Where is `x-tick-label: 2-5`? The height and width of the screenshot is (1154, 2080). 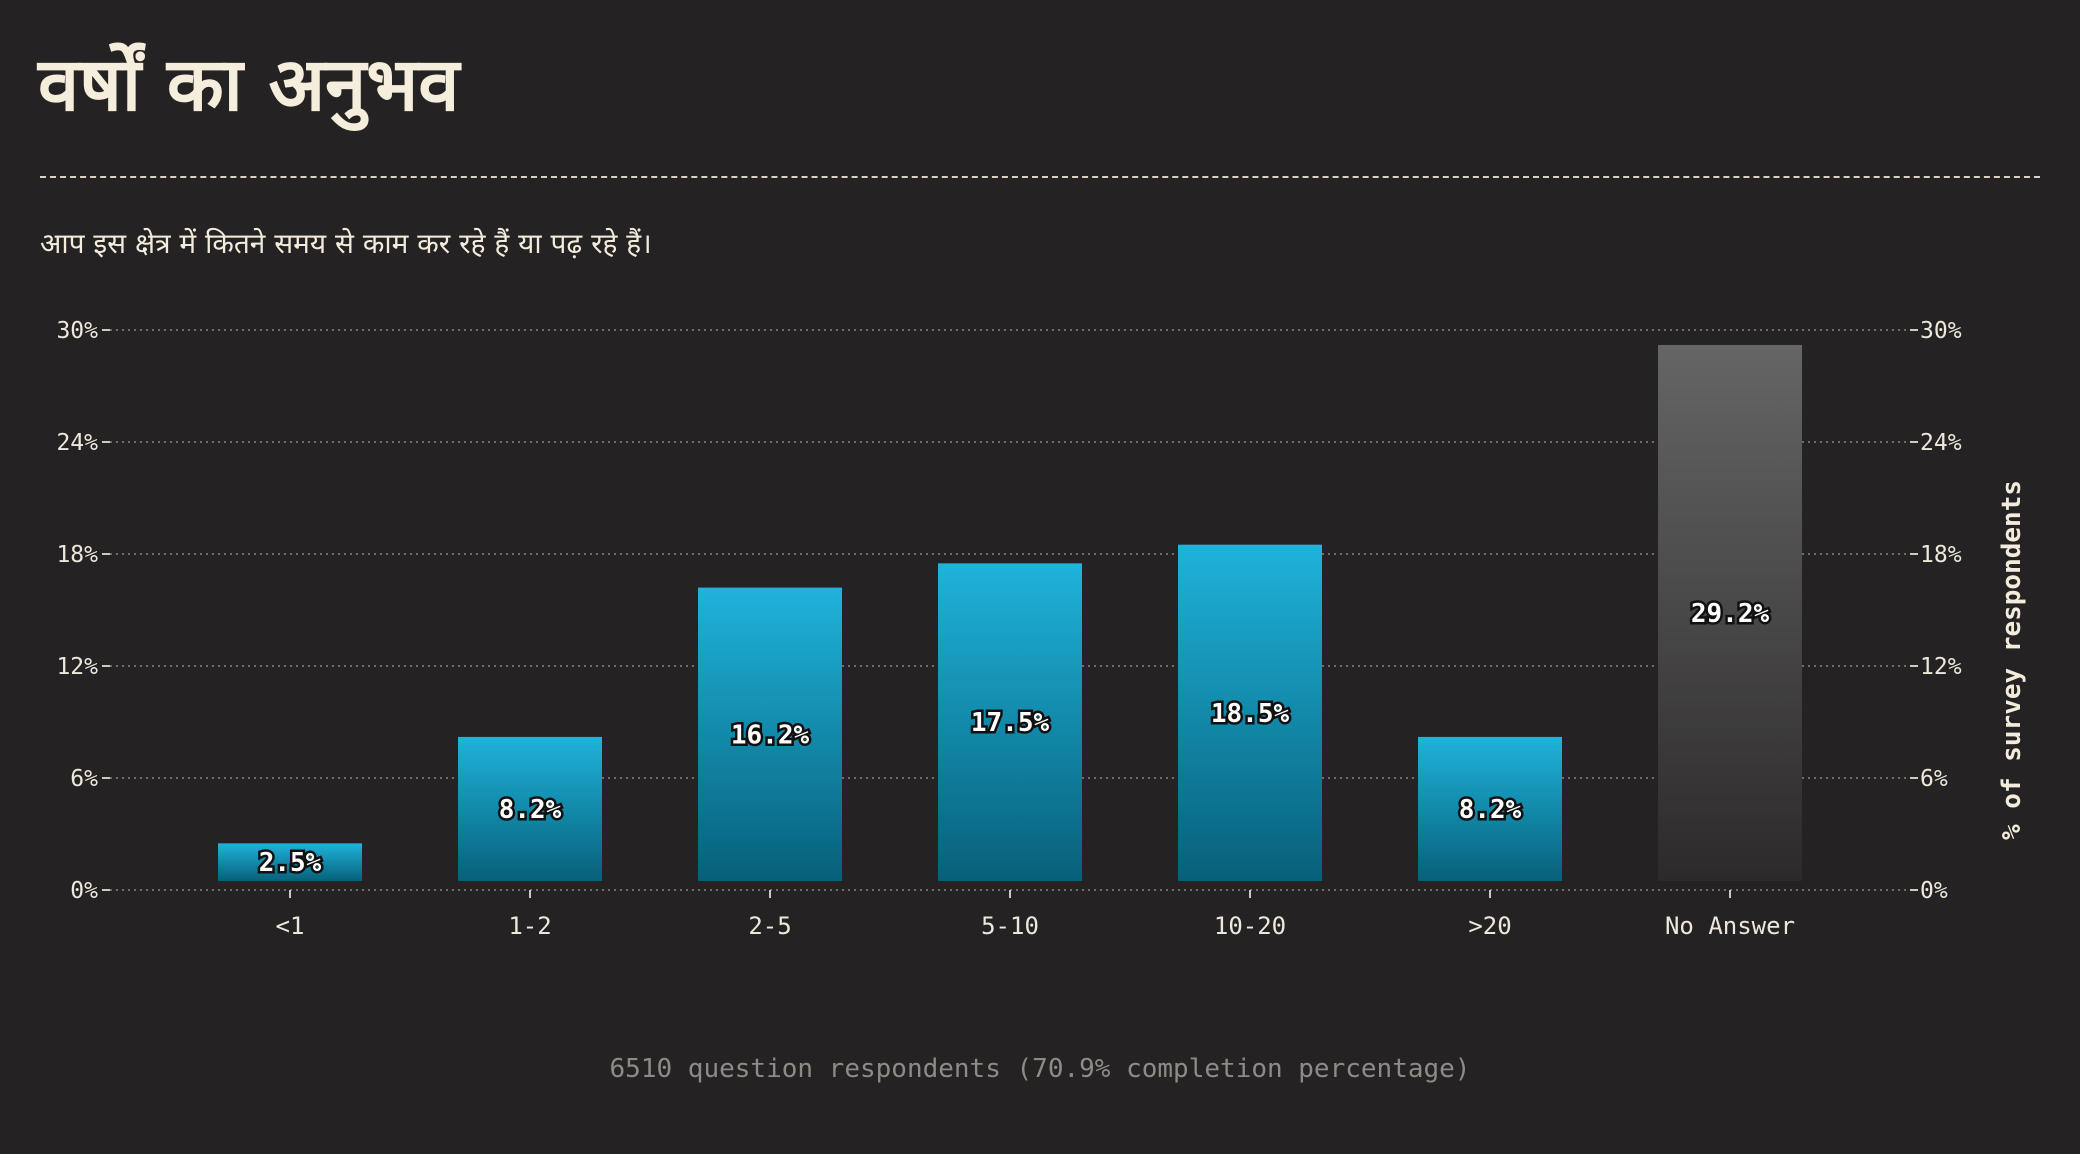 x-tick-label: 2-5 is located at coordinates (769, 926).